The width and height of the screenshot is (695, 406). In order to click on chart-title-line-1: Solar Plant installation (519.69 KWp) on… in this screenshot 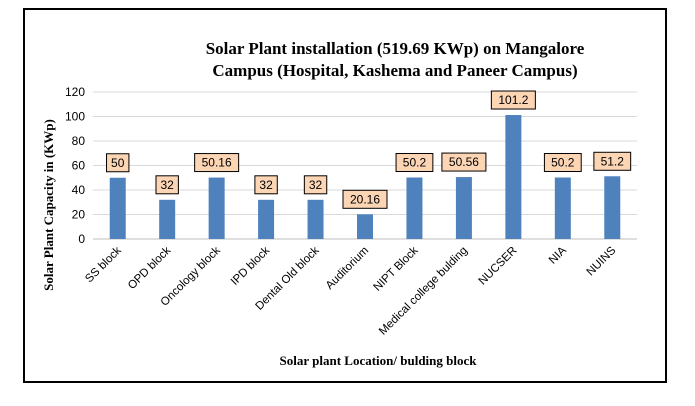, I will do `click(395, 48)`.